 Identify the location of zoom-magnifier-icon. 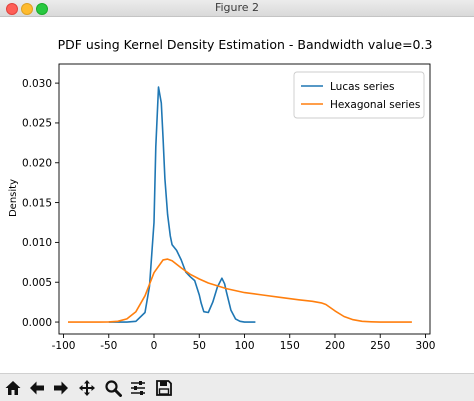
(113, 388).